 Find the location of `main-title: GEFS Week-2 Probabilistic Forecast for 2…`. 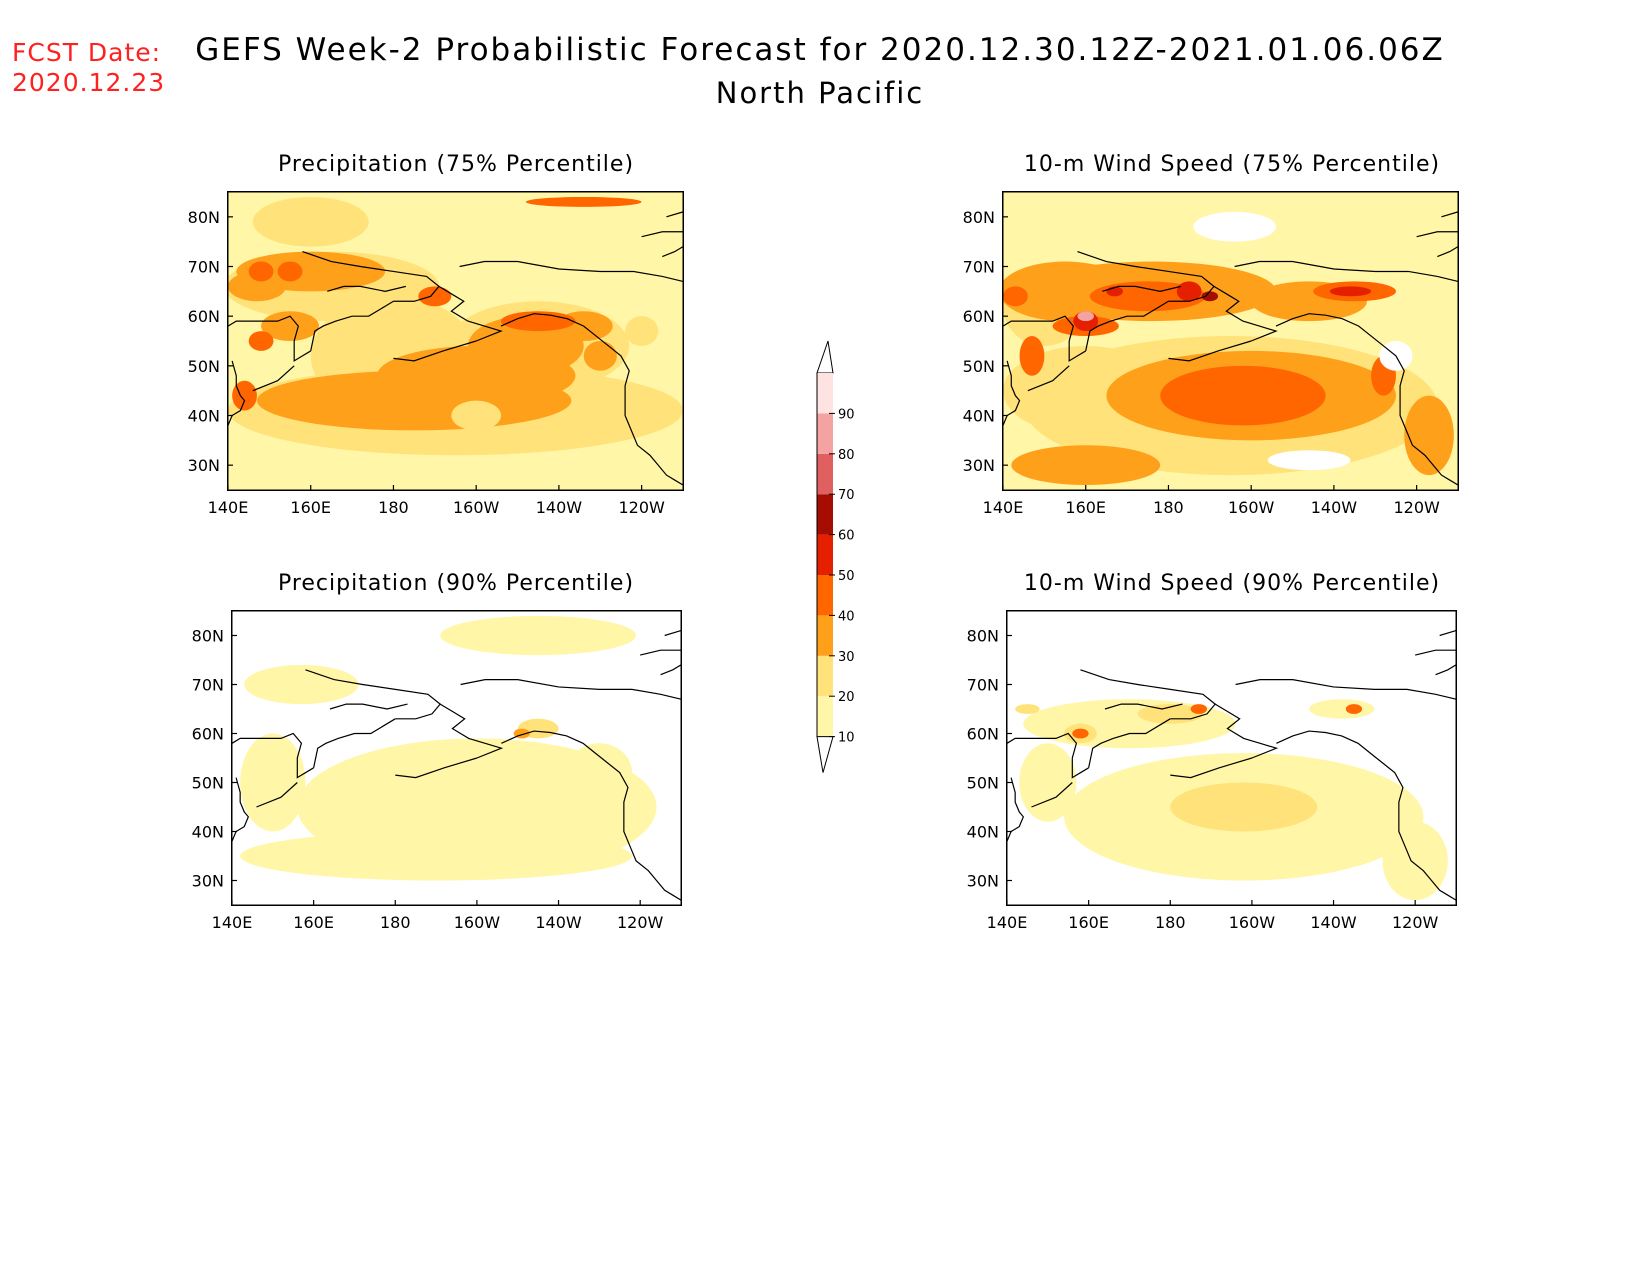

main-title: GEFS Week-2 Probabilistic Forecast for 2… is located at coordinates (820, 50).